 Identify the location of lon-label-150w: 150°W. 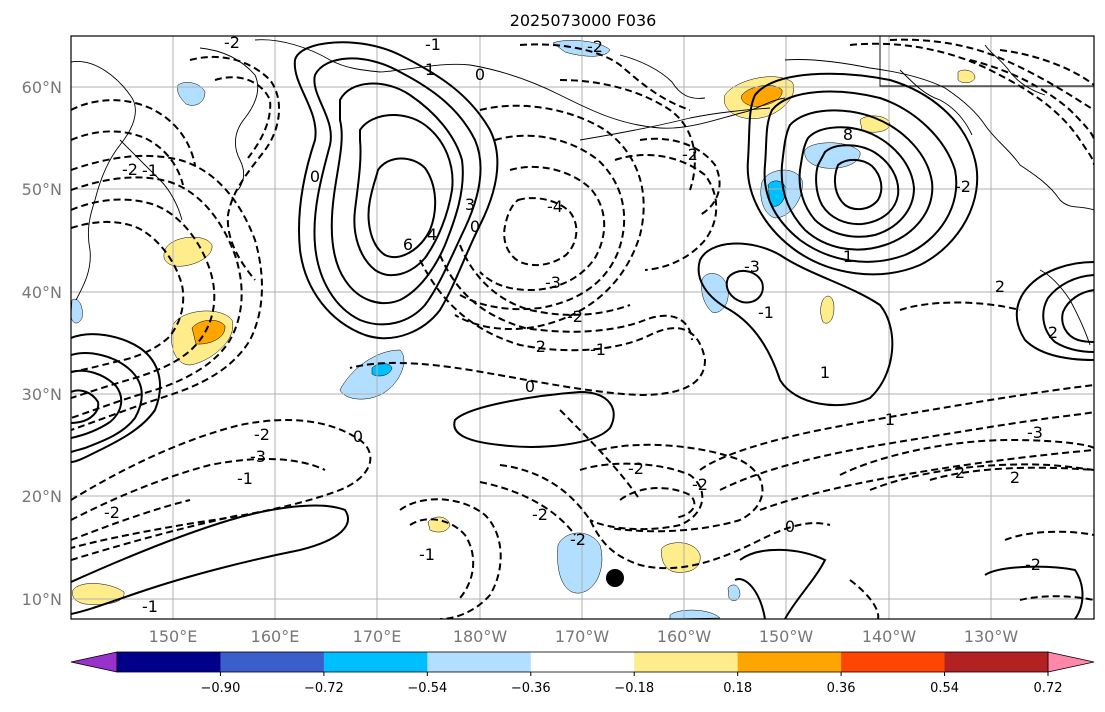
(786, 636).